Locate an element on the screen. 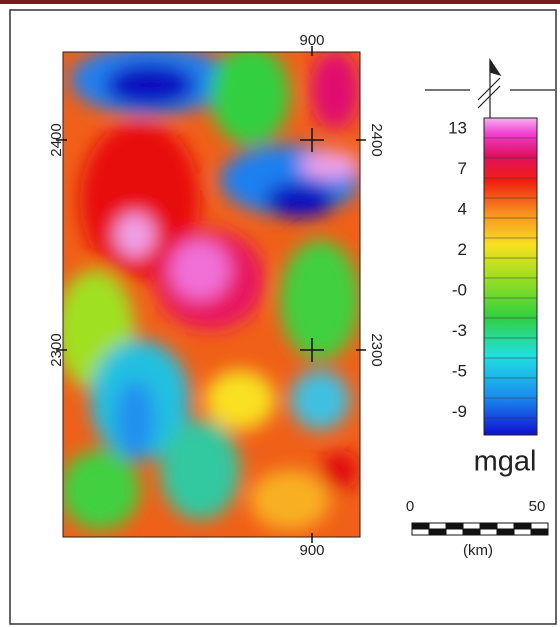 Image resolution: width=560 pixels, height=627 pixels. colorbar-label: 13 is located at coordinates (457, 127).